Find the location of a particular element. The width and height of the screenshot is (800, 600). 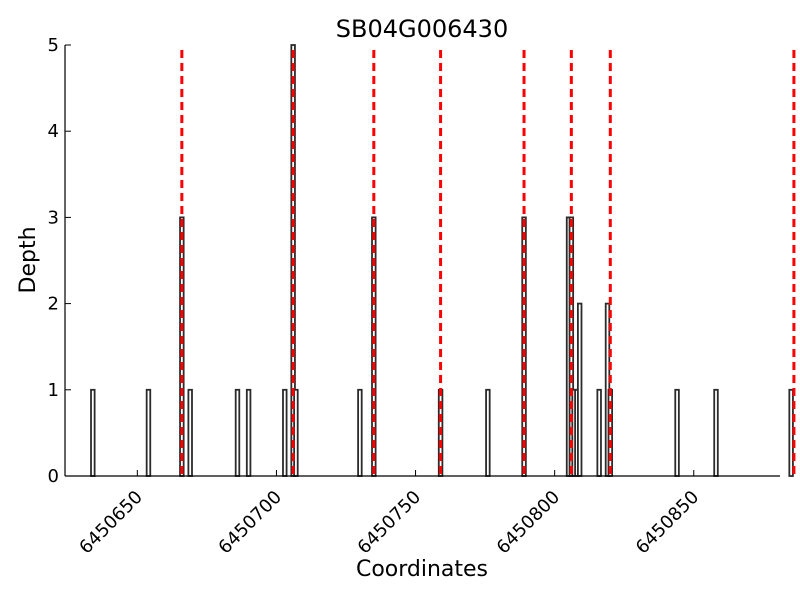

y-tick-label: 1 is located at coordinates (53, 390).